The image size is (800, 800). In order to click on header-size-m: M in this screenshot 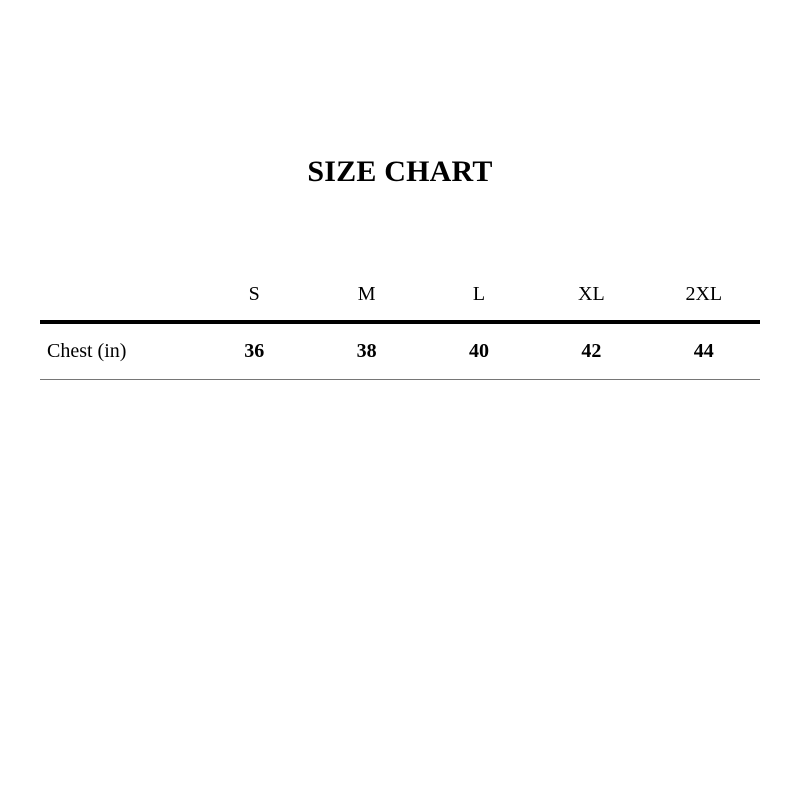, I will do `click(366, 296)`.